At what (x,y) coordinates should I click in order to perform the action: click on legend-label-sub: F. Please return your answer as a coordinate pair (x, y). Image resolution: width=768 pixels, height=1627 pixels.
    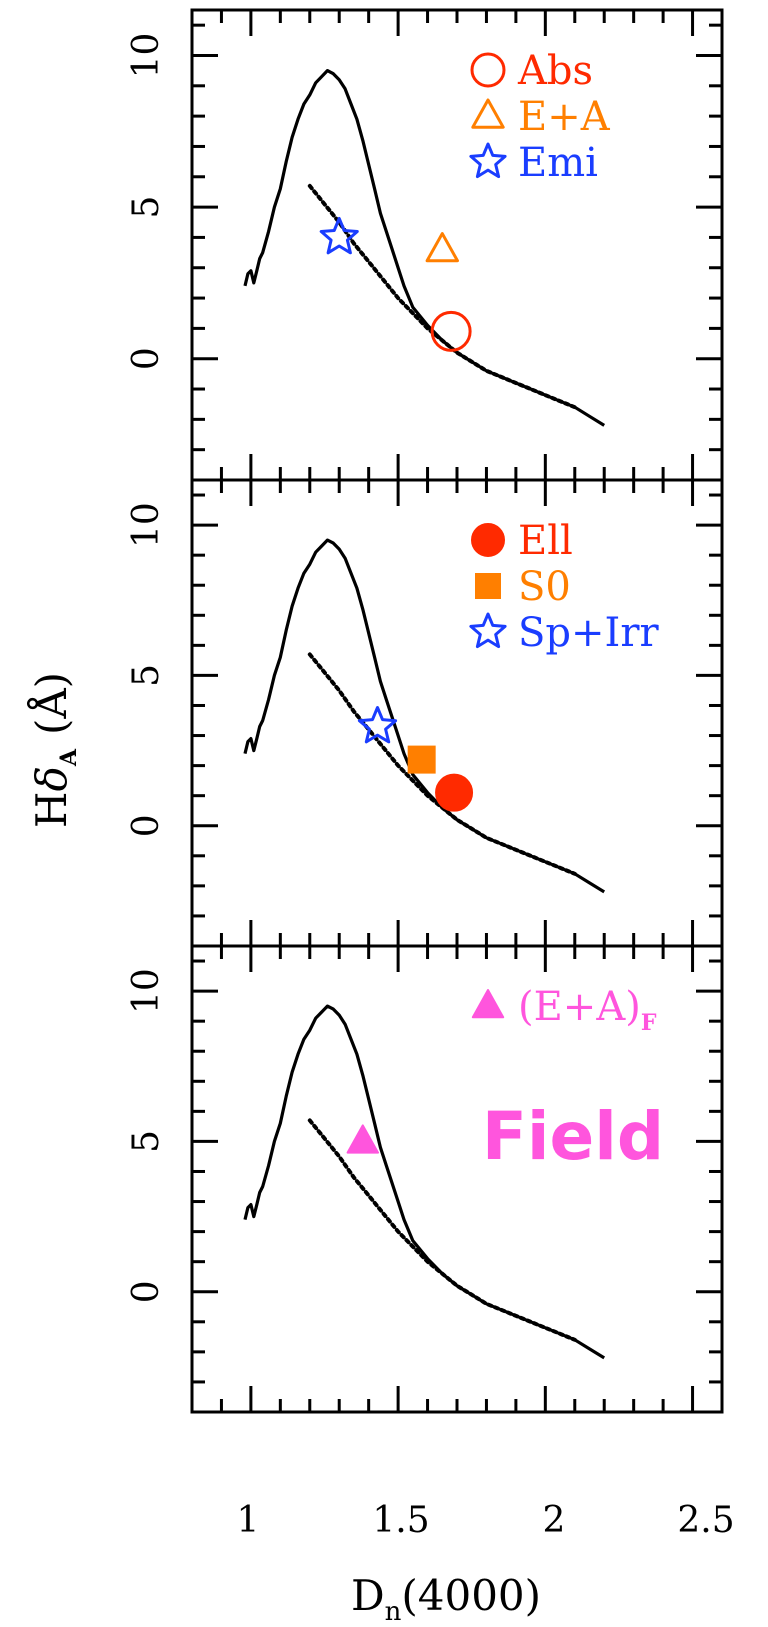
    Looking at the image, I should click on (649, 1023).